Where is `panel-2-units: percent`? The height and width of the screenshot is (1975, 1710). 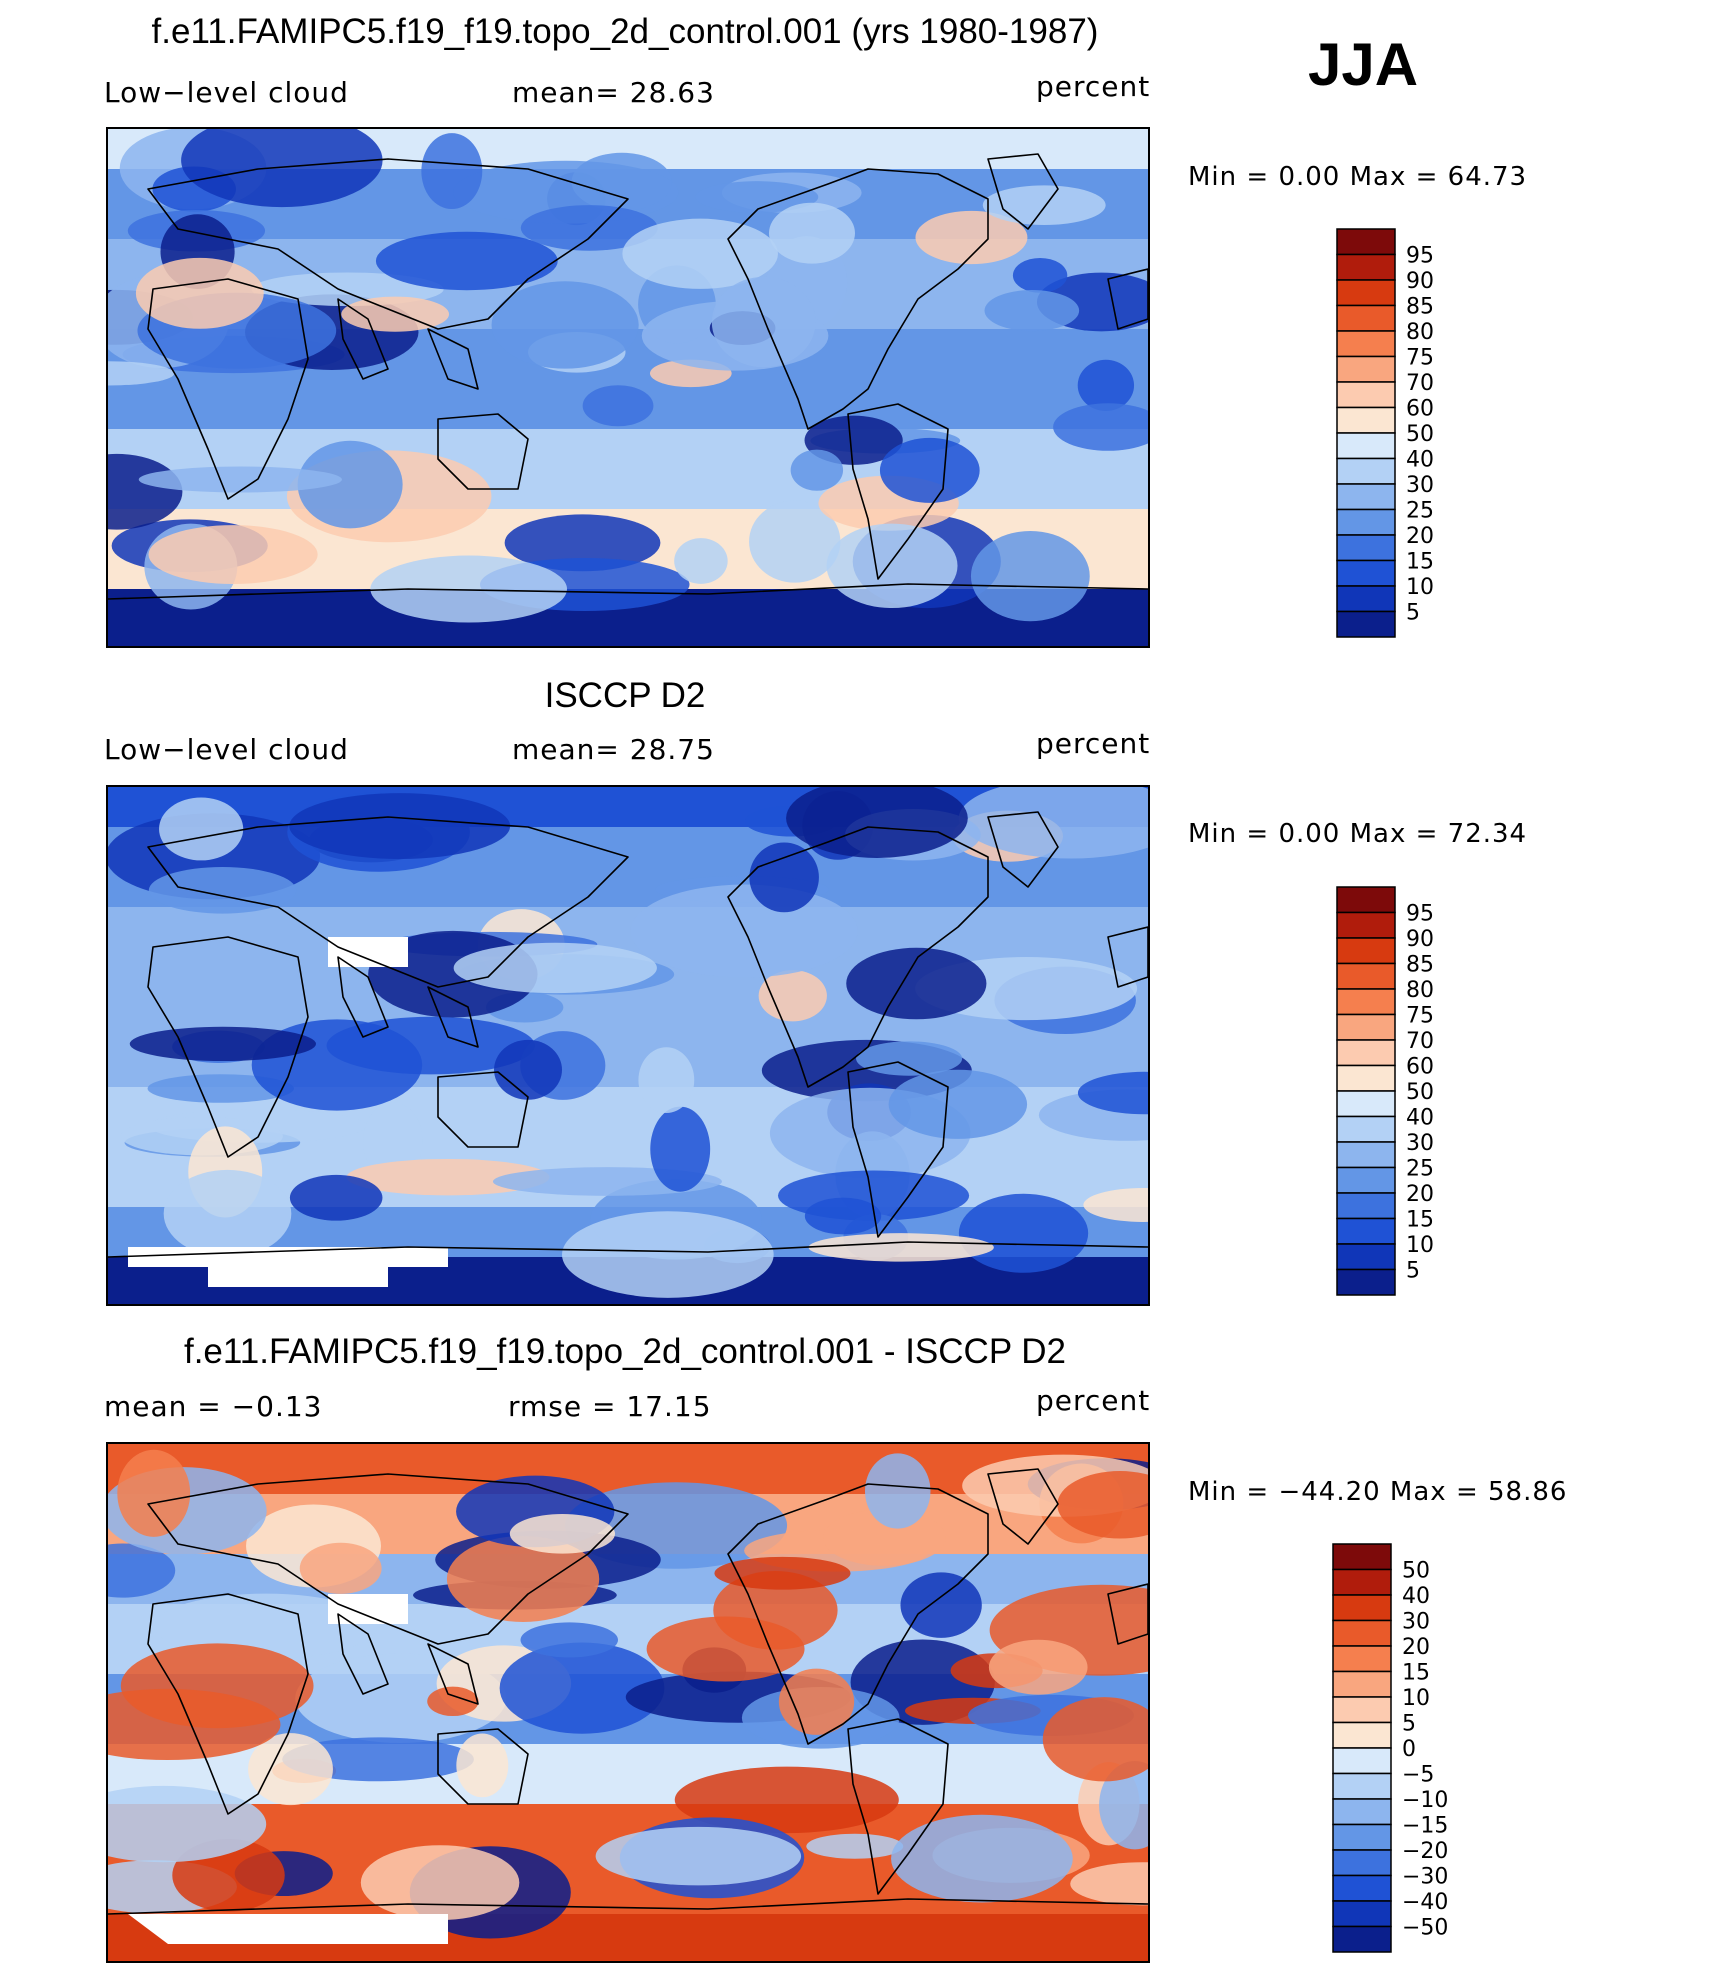
panel-2-units: percent is located at coordinates (1093, 743).